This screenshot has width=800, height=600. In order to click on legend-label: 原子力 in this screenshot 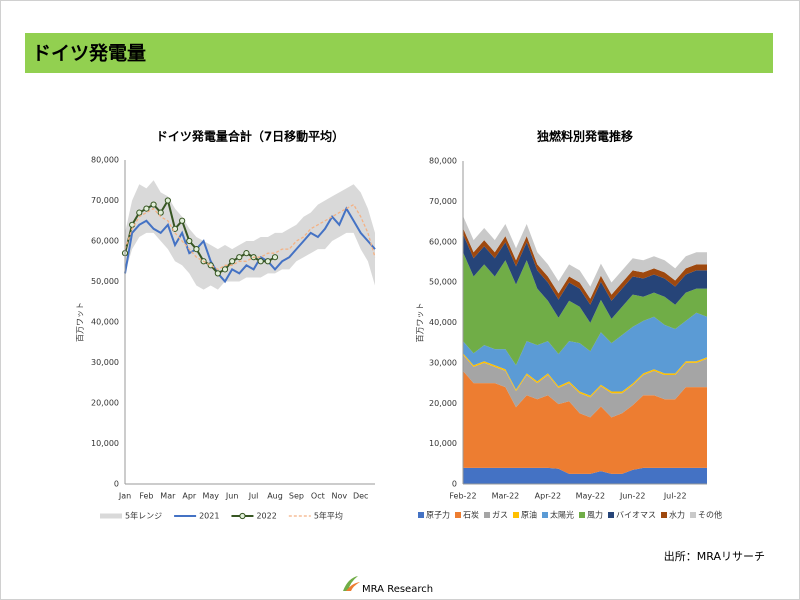, I will do `click(438, 515)`.